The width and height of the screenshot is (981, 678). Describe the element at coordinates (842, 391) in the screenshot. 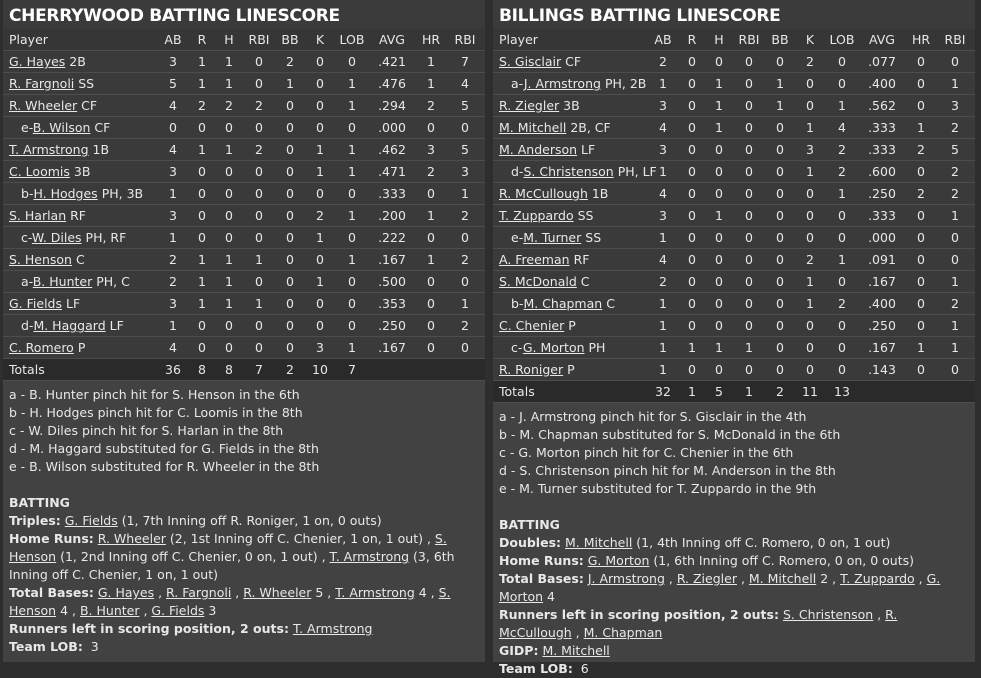

I see `total-cell: 13` at that location.